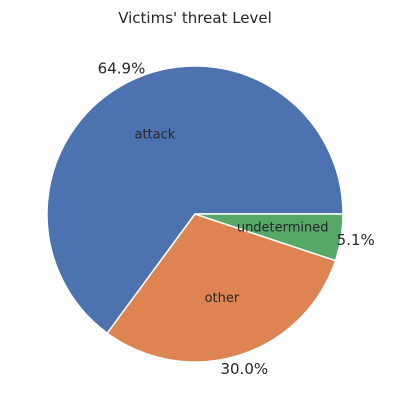 The height and width of the screenshot is (409, 406). Describe the element at coordinates (356, 240) in the screenshot. I see `slice-percent-undetermined: 5.1%` at that location.